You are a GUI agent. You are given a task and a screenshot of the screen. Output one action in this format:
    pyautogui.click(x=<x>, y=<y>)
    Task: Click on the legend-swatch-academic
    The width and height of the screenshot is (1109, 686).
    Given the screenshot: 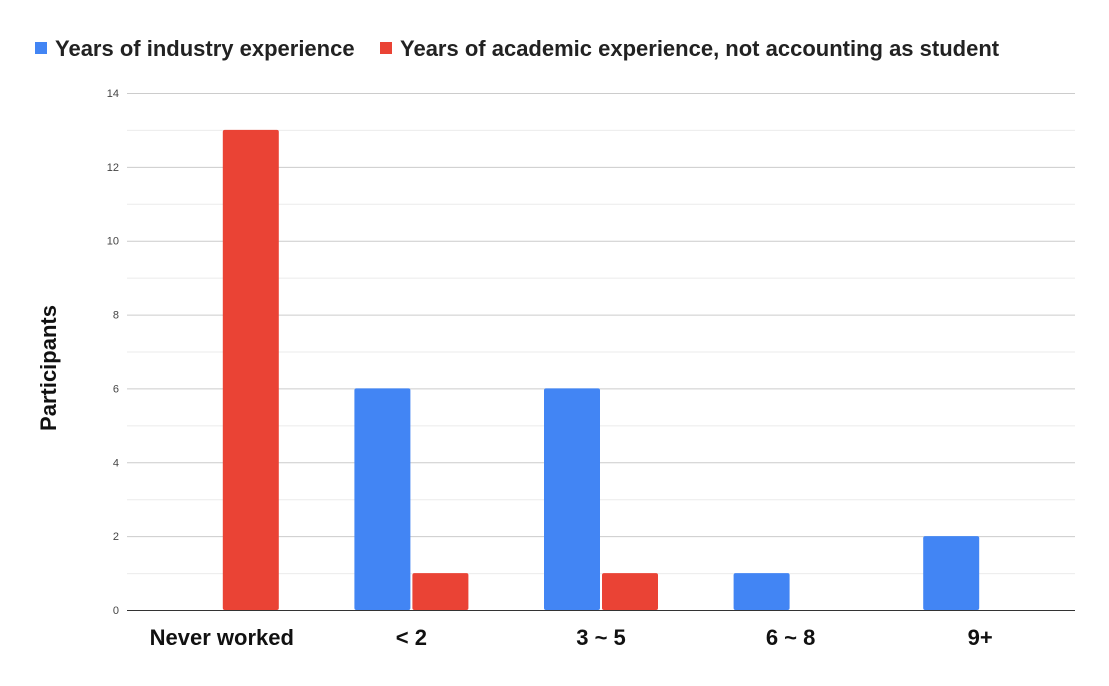 What is the action you would take?
    pyautogui.click(x=386, y=48)
    